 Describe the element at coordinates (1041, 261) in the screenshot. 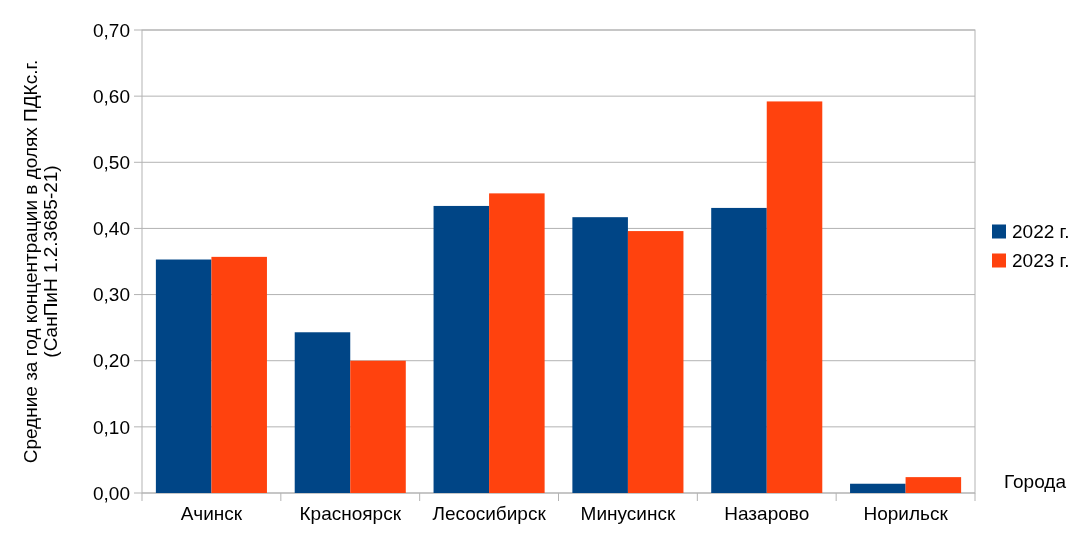

I see `legend-label: 2023 г.` at that location.